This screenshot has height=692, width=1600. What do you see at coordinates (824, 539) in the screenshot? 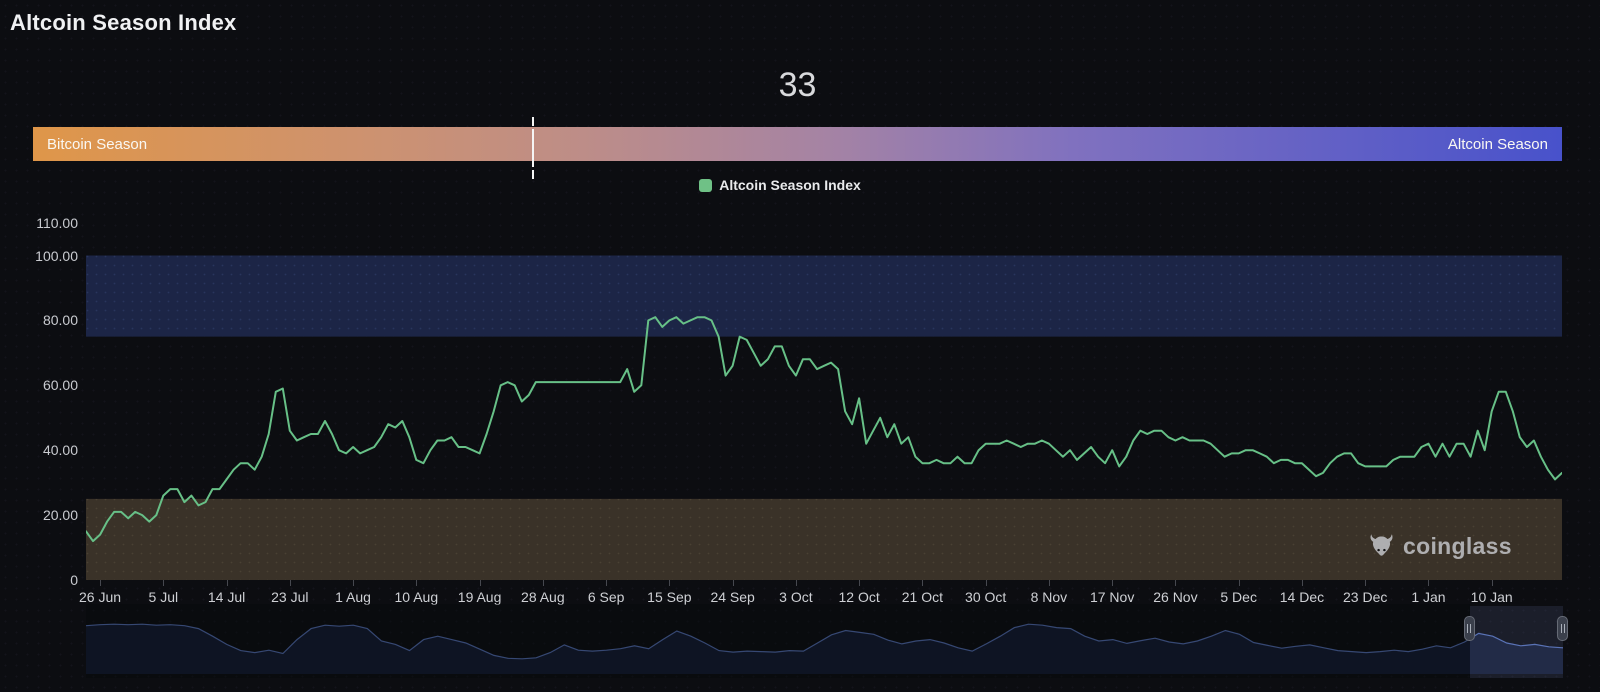
I see `plot-band-texture-bitcoin-season-zone` at bounding box center [824, 539].